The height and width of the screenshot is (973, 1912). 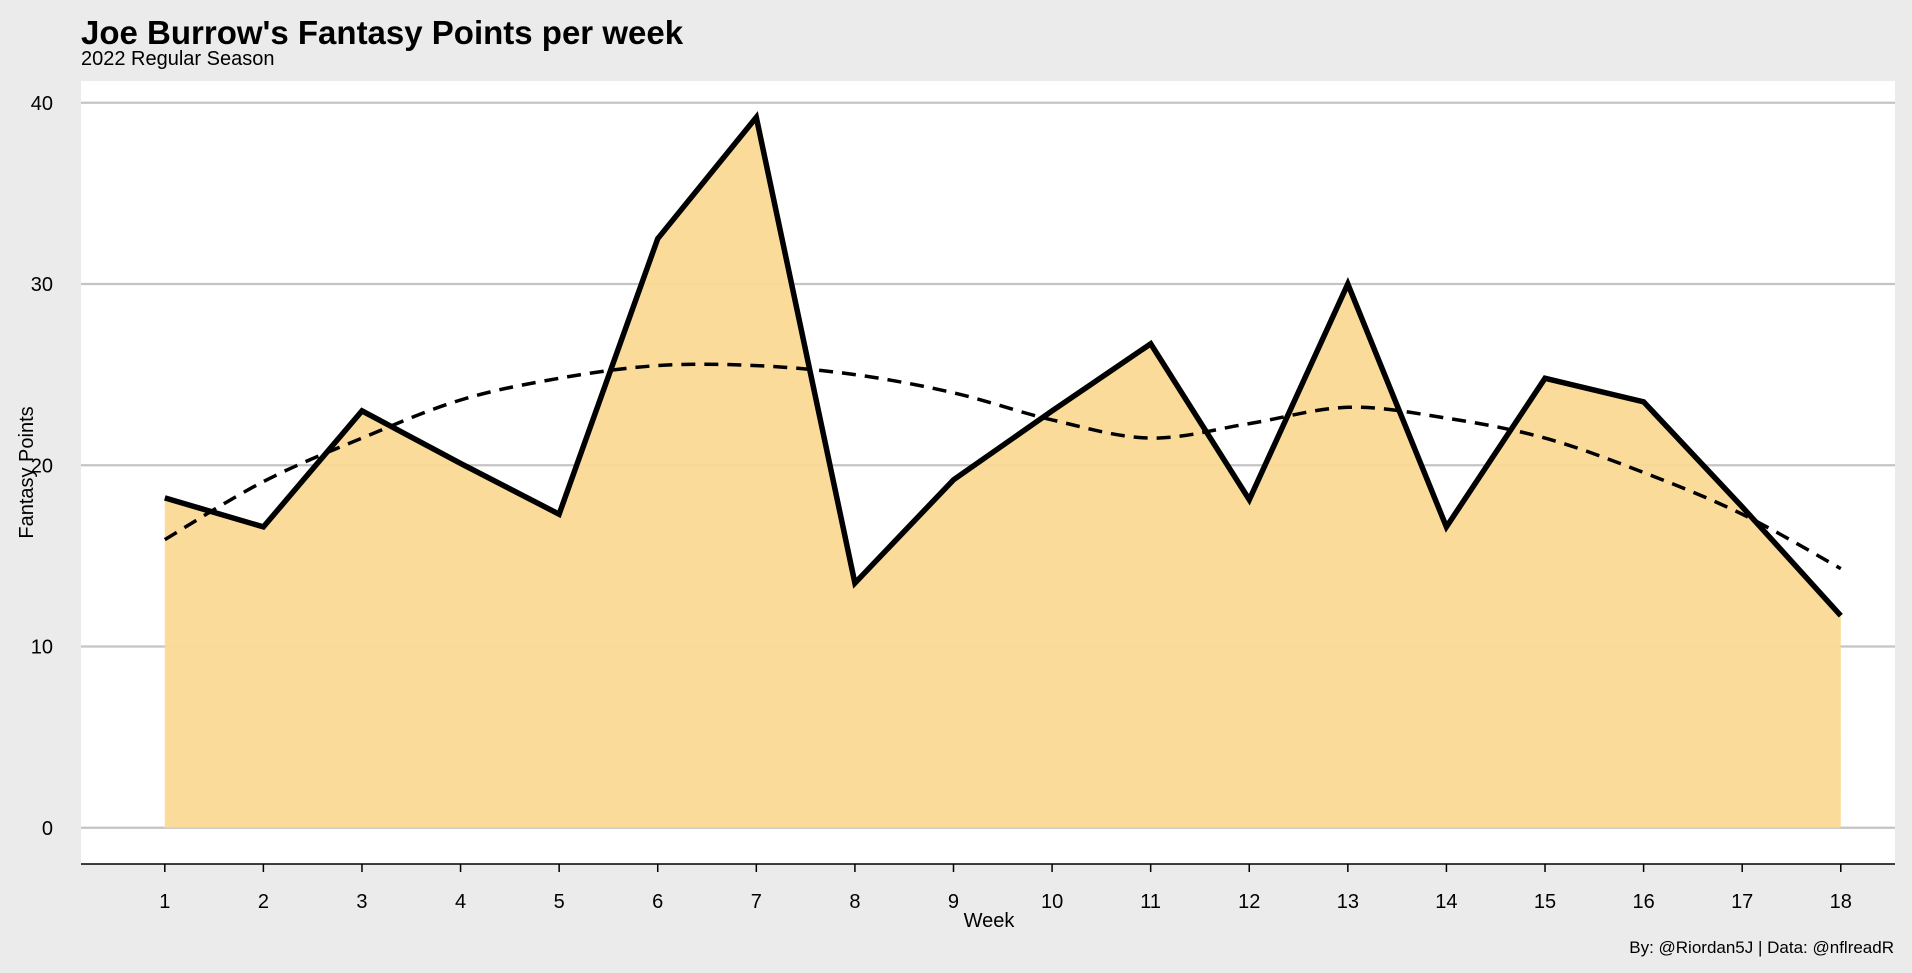 What do you see at coordinates (1052, 902) in the screenshot?
I see `x-tick-label: 10` at bounding box center [1052, 902].